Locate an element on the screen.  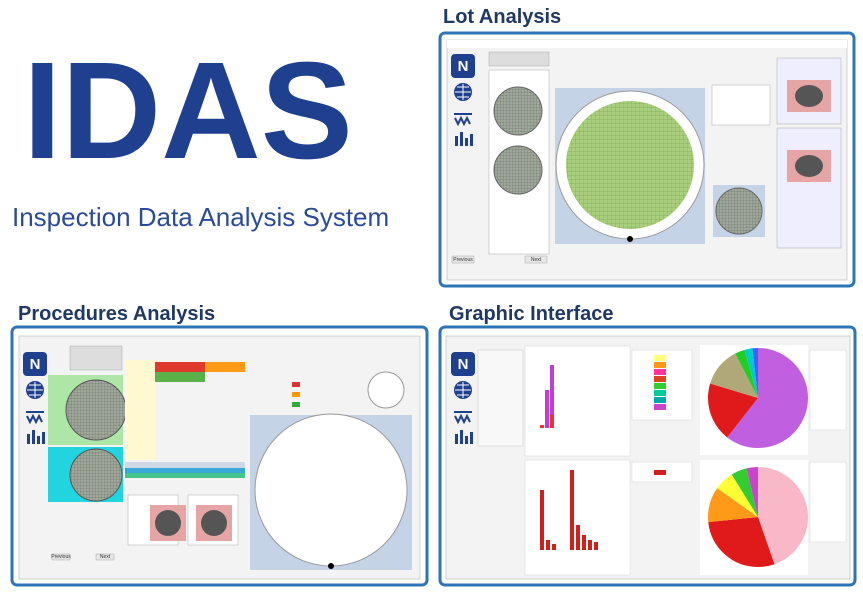
subtitle: Inspection Data Analysis System is located at coordinates (200, 217).